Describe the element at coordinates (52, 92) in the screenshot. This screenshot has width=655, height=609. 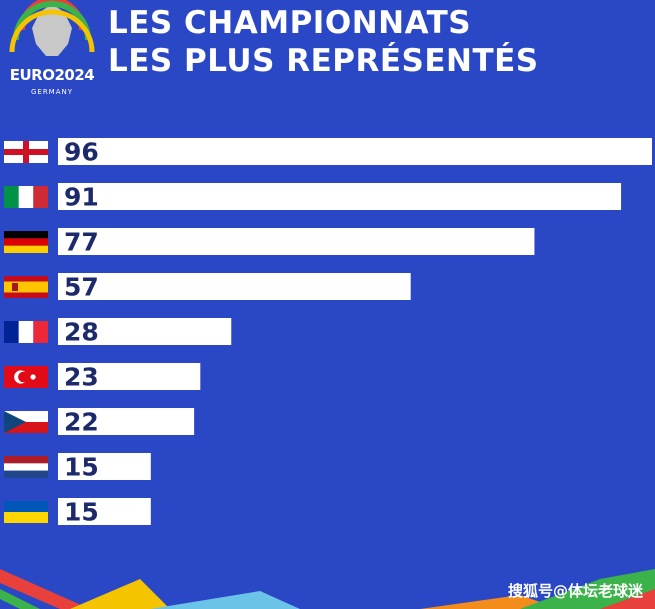
I see `logo-subtext: GERMANY` at that location.